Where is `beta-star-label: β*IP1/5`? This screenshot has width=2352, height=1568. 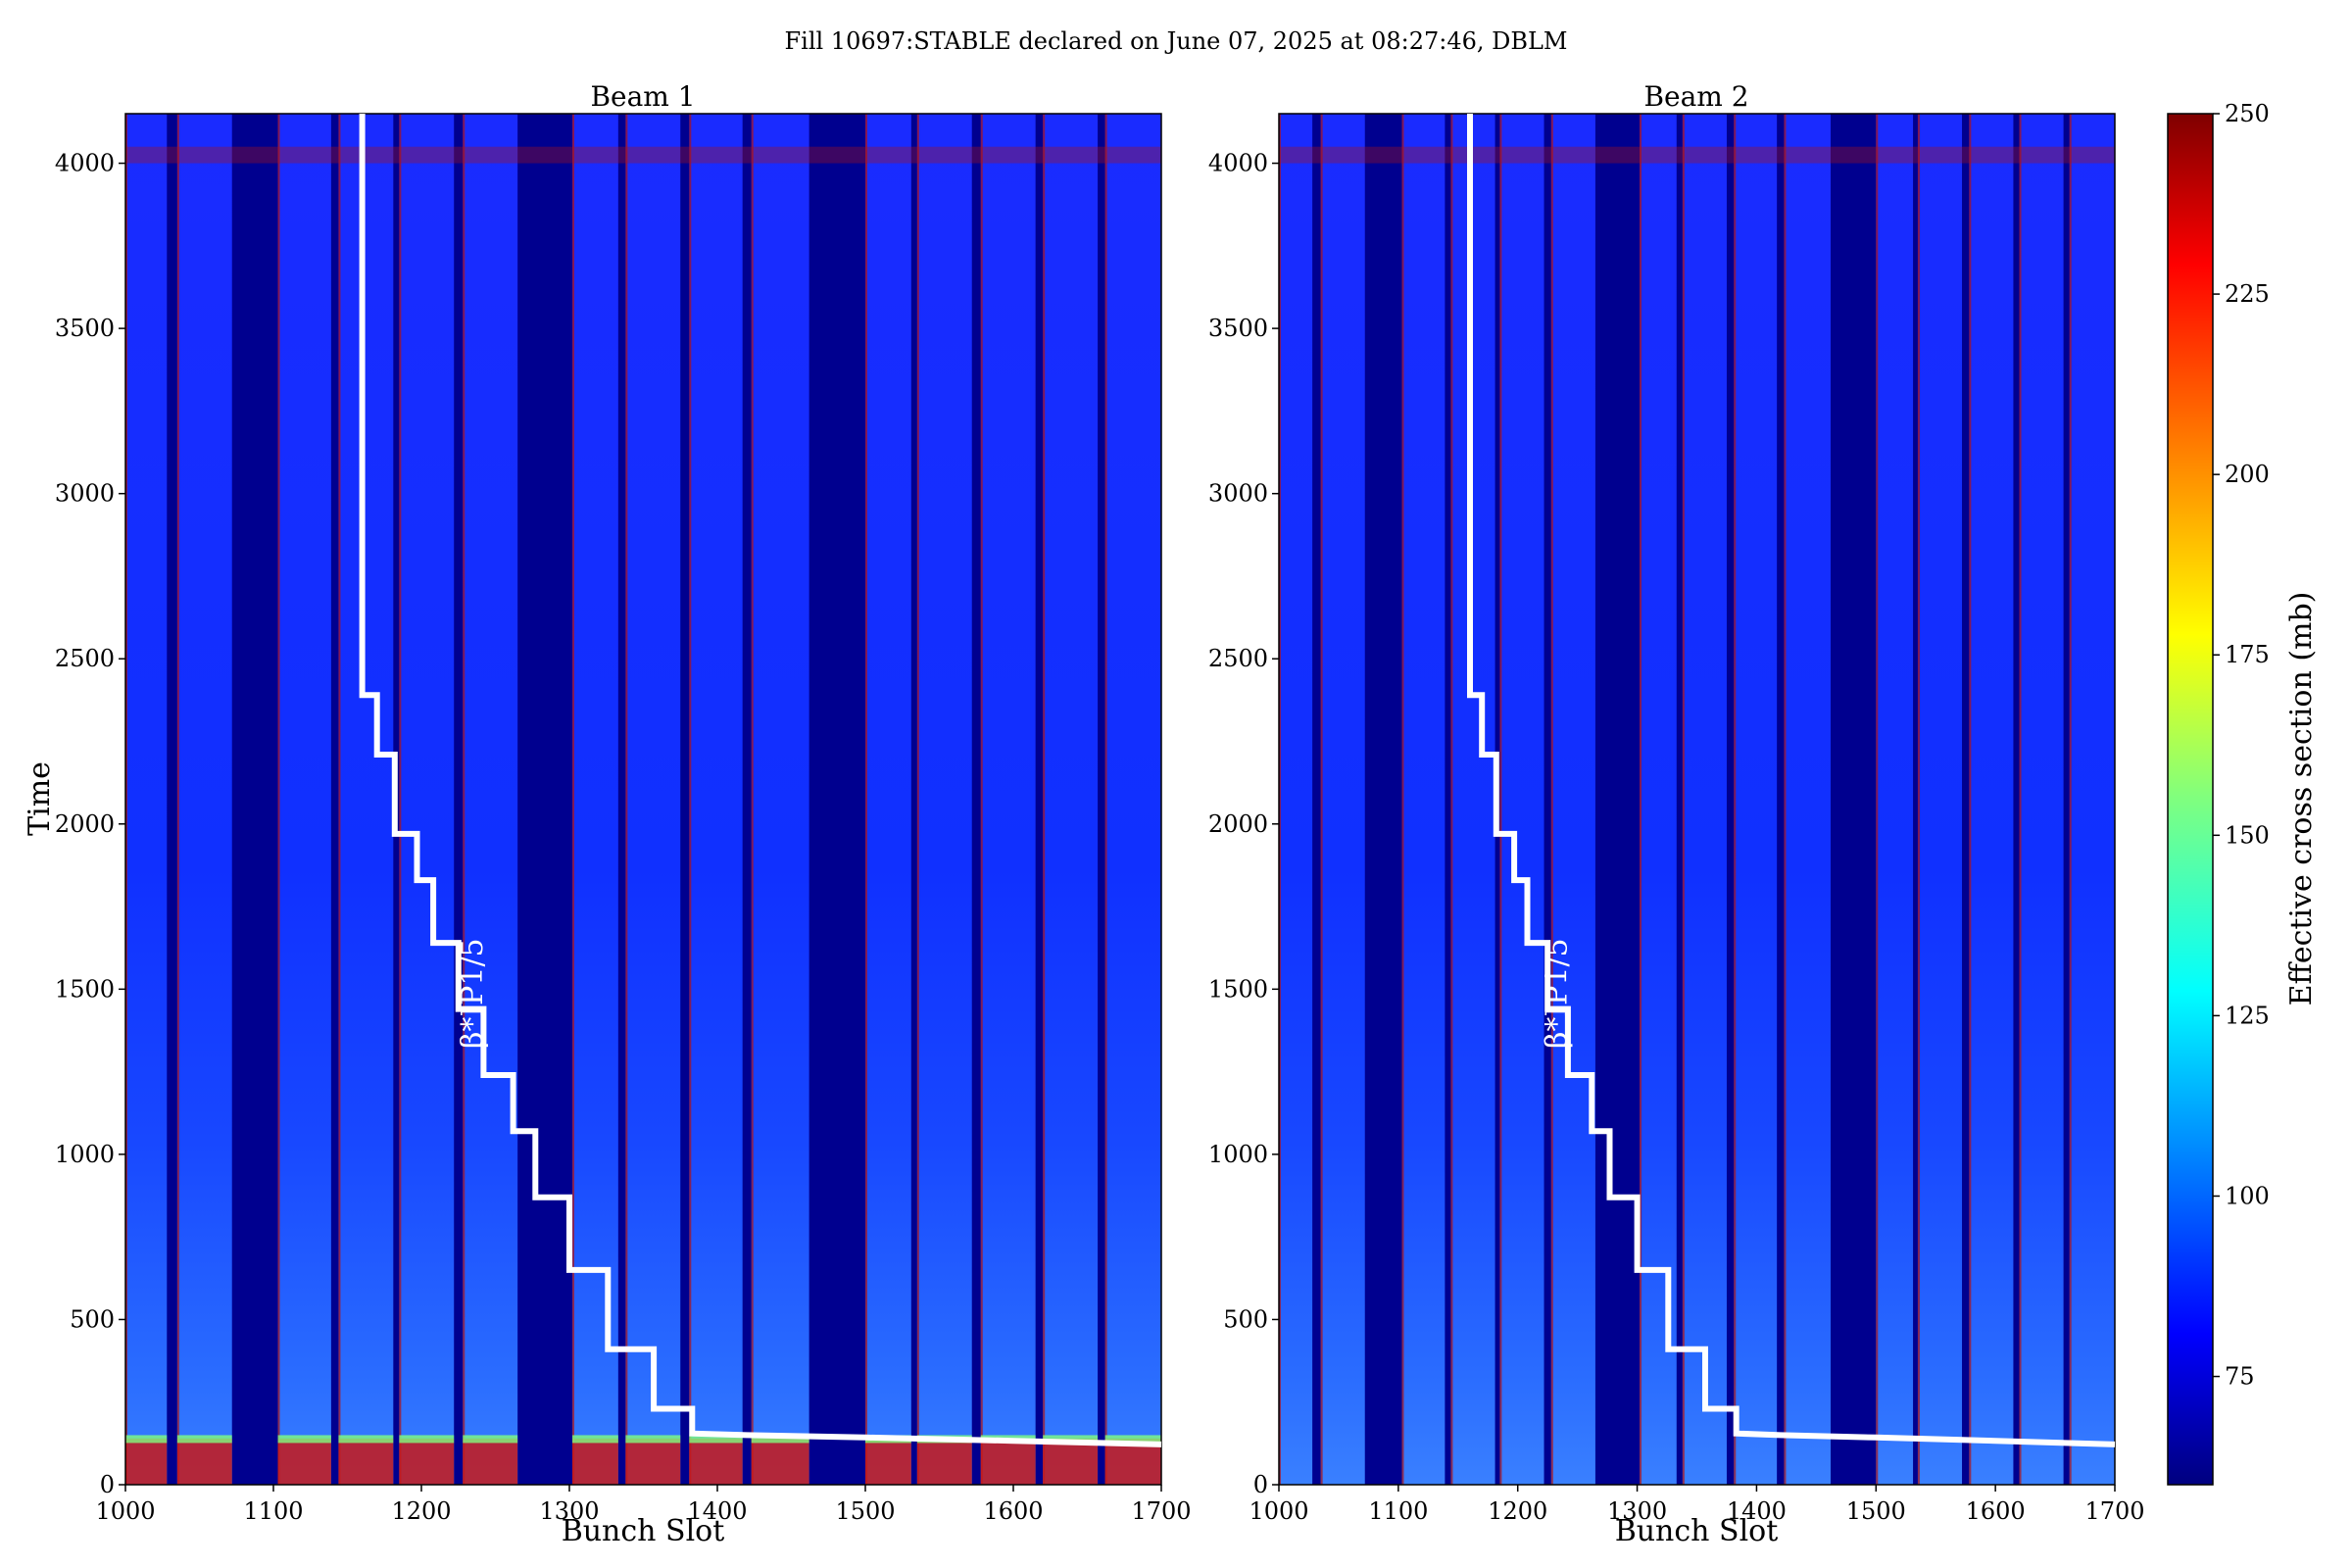
beta-star-label: β*IP1/5 is located at coordinates (1558, 993).